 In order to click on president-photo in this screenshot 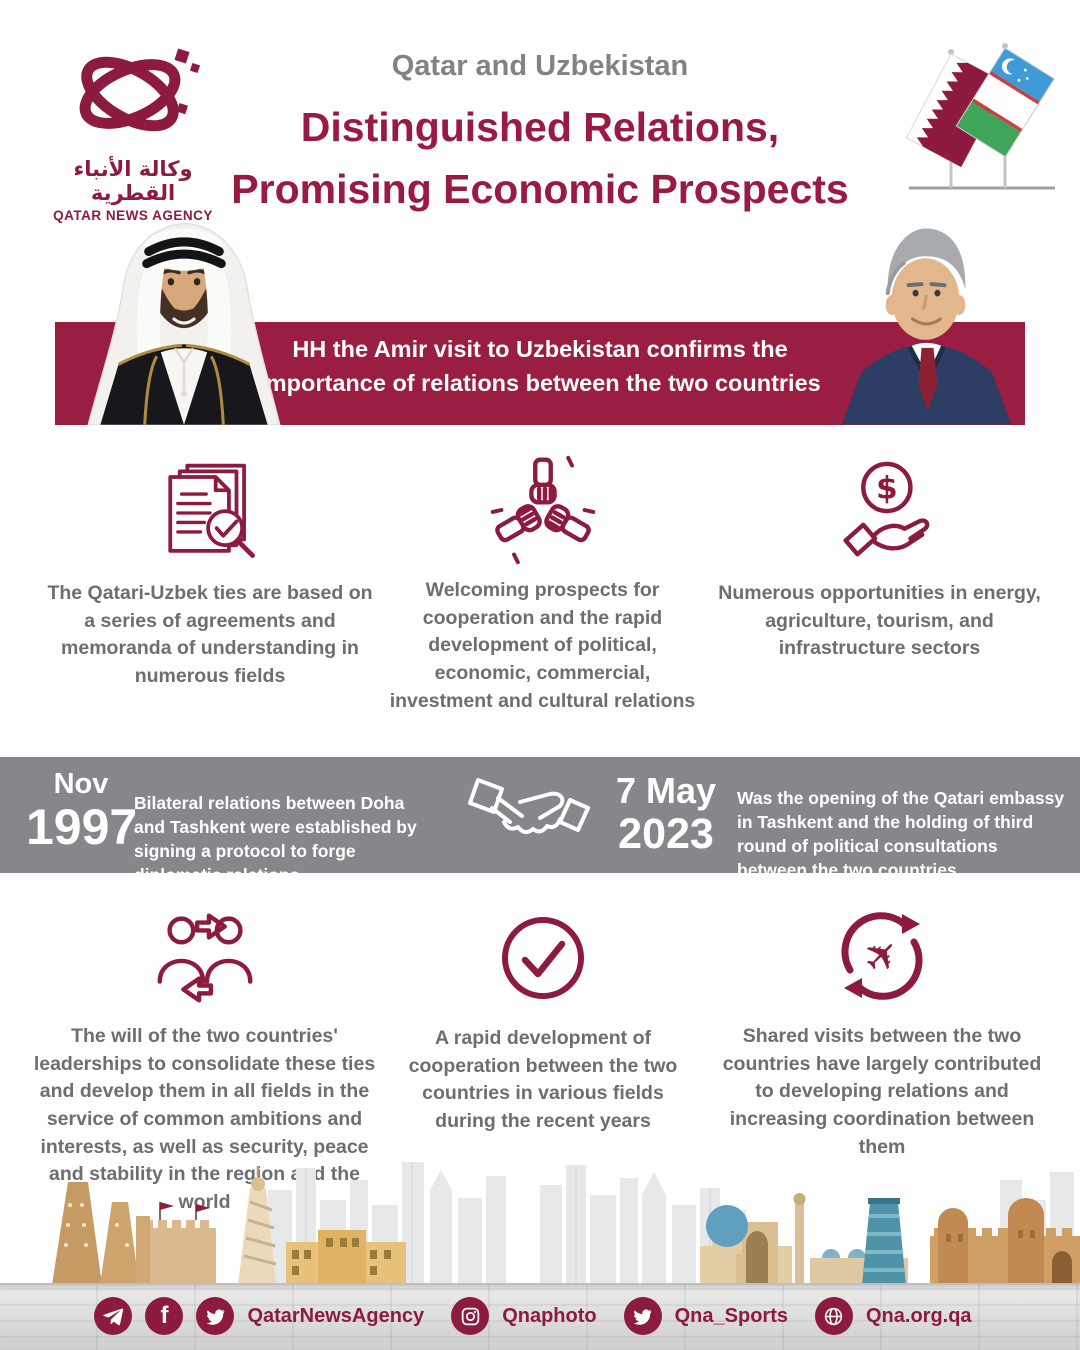, I will do `click(928, 321)`.